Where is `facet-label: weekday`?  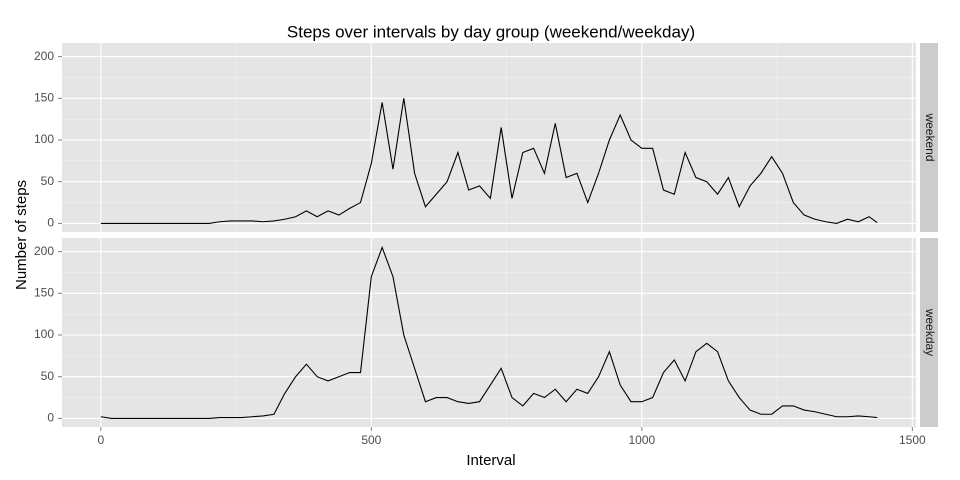 facet-label: weekday is located at coordinates (930, 332).